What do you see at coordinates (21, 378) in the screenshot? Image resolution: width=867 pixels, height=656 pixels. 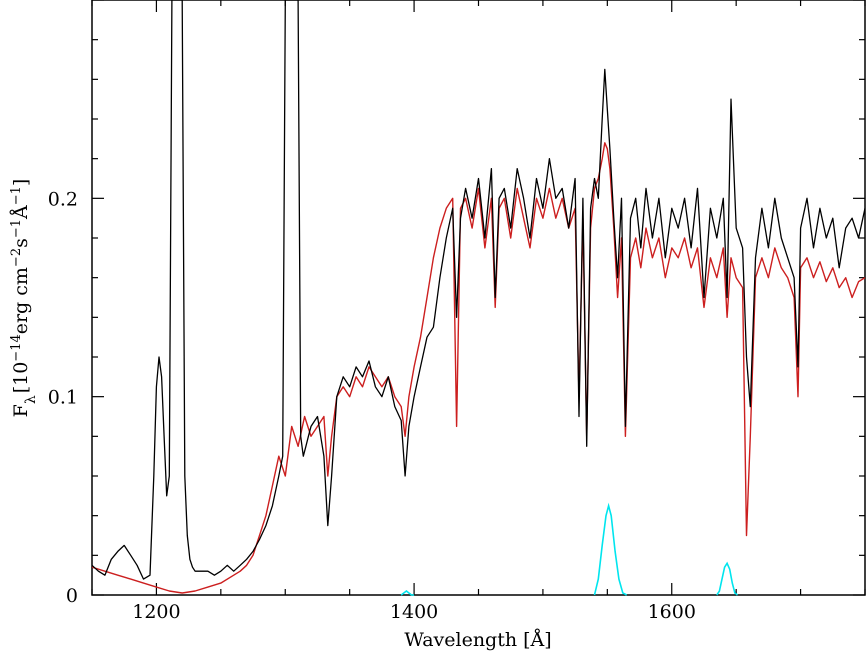 I see `y-label-open: [10` at bounding box center [21, 378].